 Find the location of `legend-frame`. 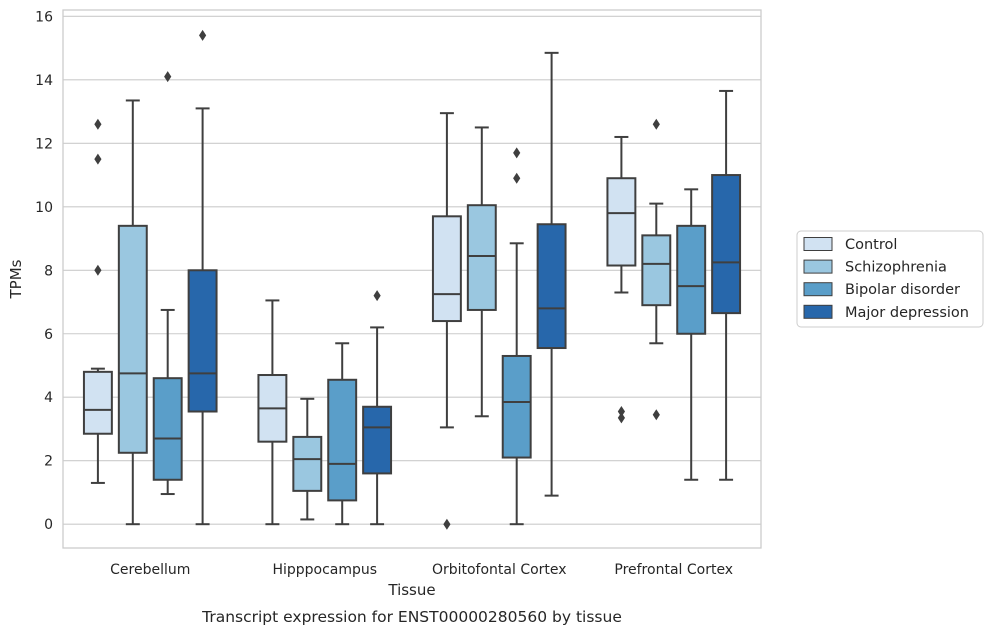

legend-frame is located at coordinates (890, 279).